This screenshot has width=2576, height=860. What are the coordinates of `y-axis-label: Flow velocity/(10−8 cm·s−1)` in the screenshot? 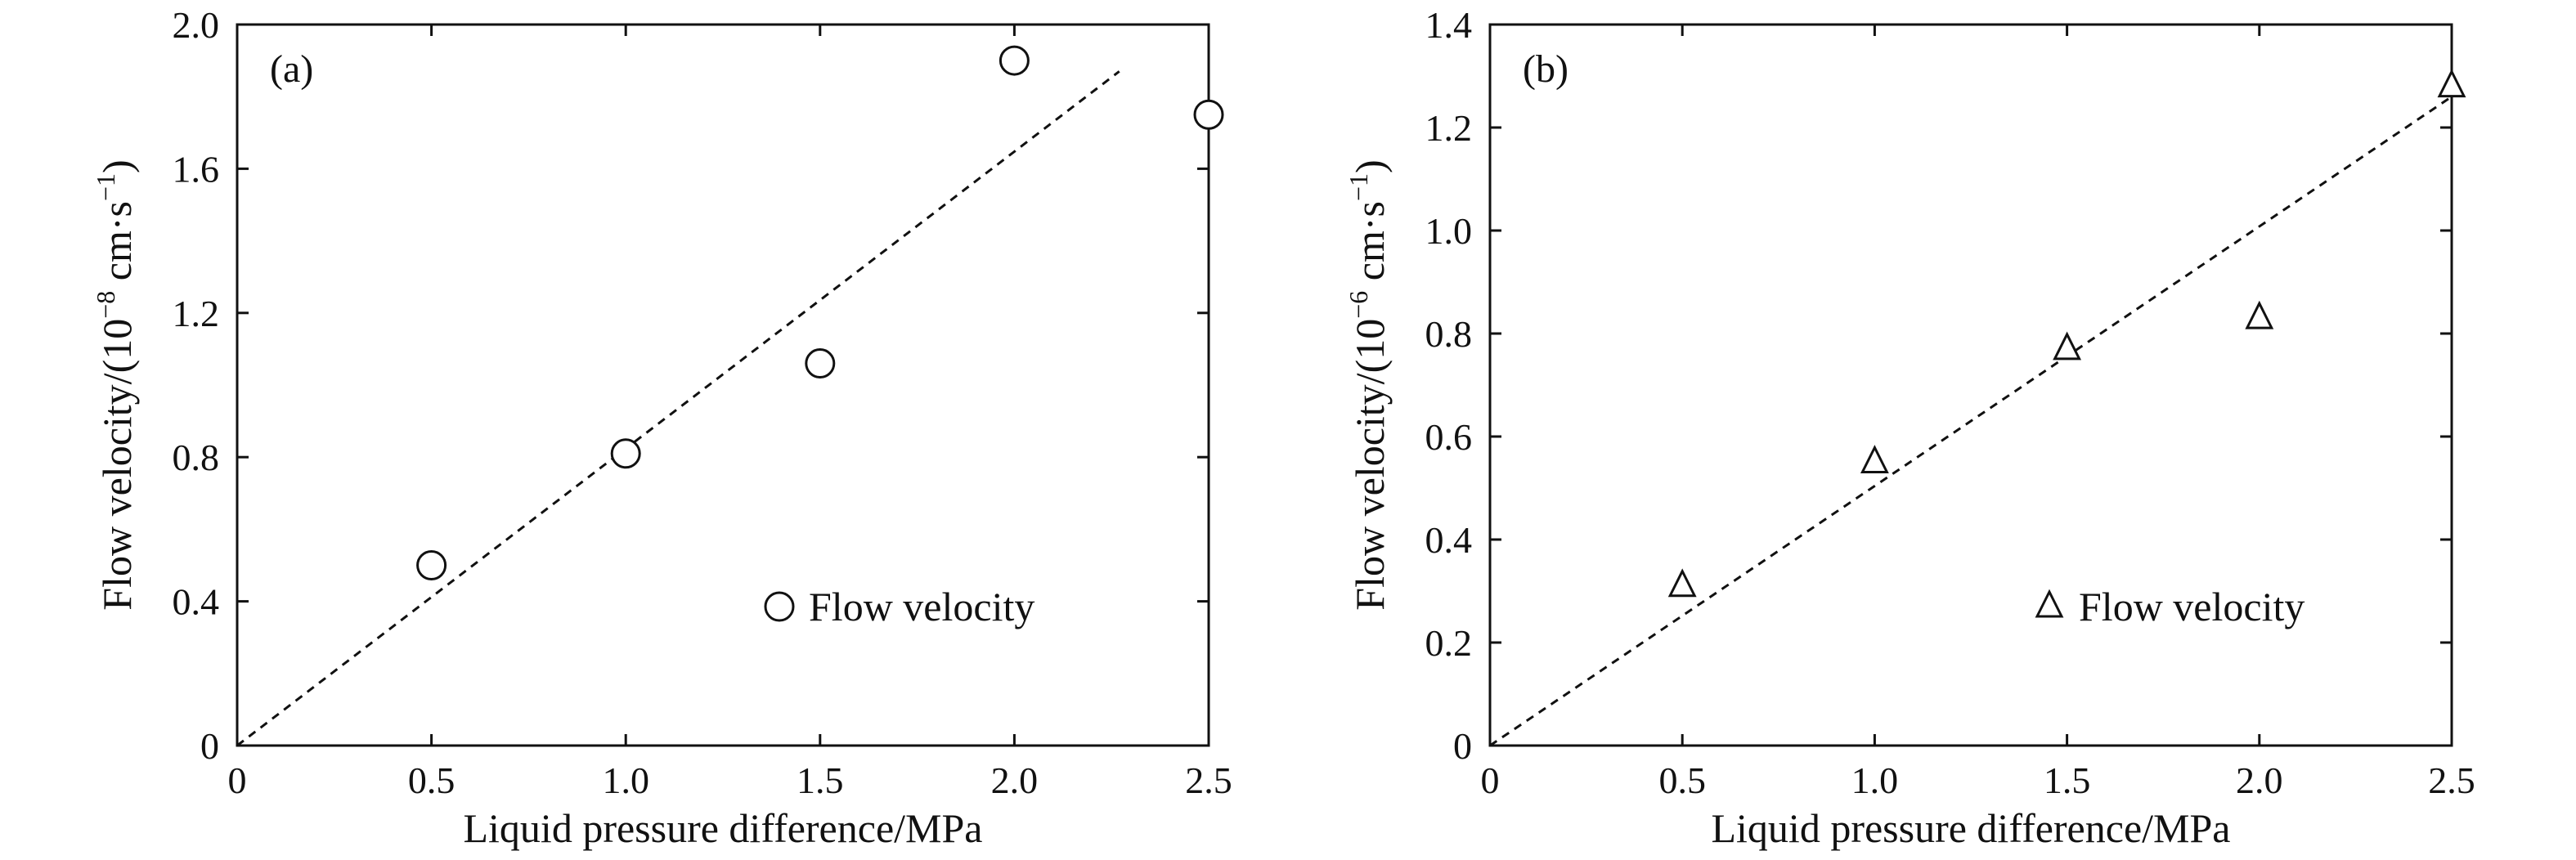 It's located at (115, 384).